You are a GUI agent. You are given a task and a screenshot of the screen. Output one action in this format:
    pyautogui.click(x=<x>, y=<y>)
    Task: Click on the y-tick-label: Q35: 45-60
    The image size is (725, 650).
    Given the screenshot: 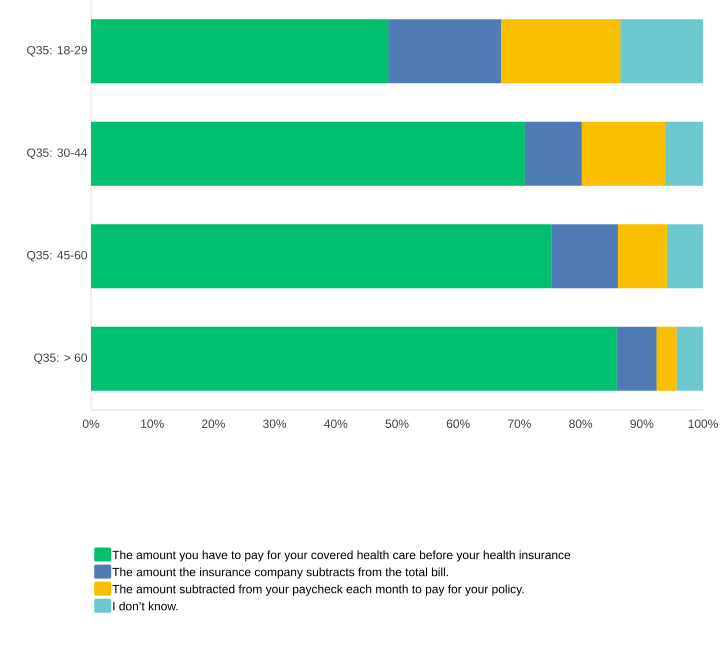 What is the action you would take?
    pyautogui.click(x=57, y=256)
    